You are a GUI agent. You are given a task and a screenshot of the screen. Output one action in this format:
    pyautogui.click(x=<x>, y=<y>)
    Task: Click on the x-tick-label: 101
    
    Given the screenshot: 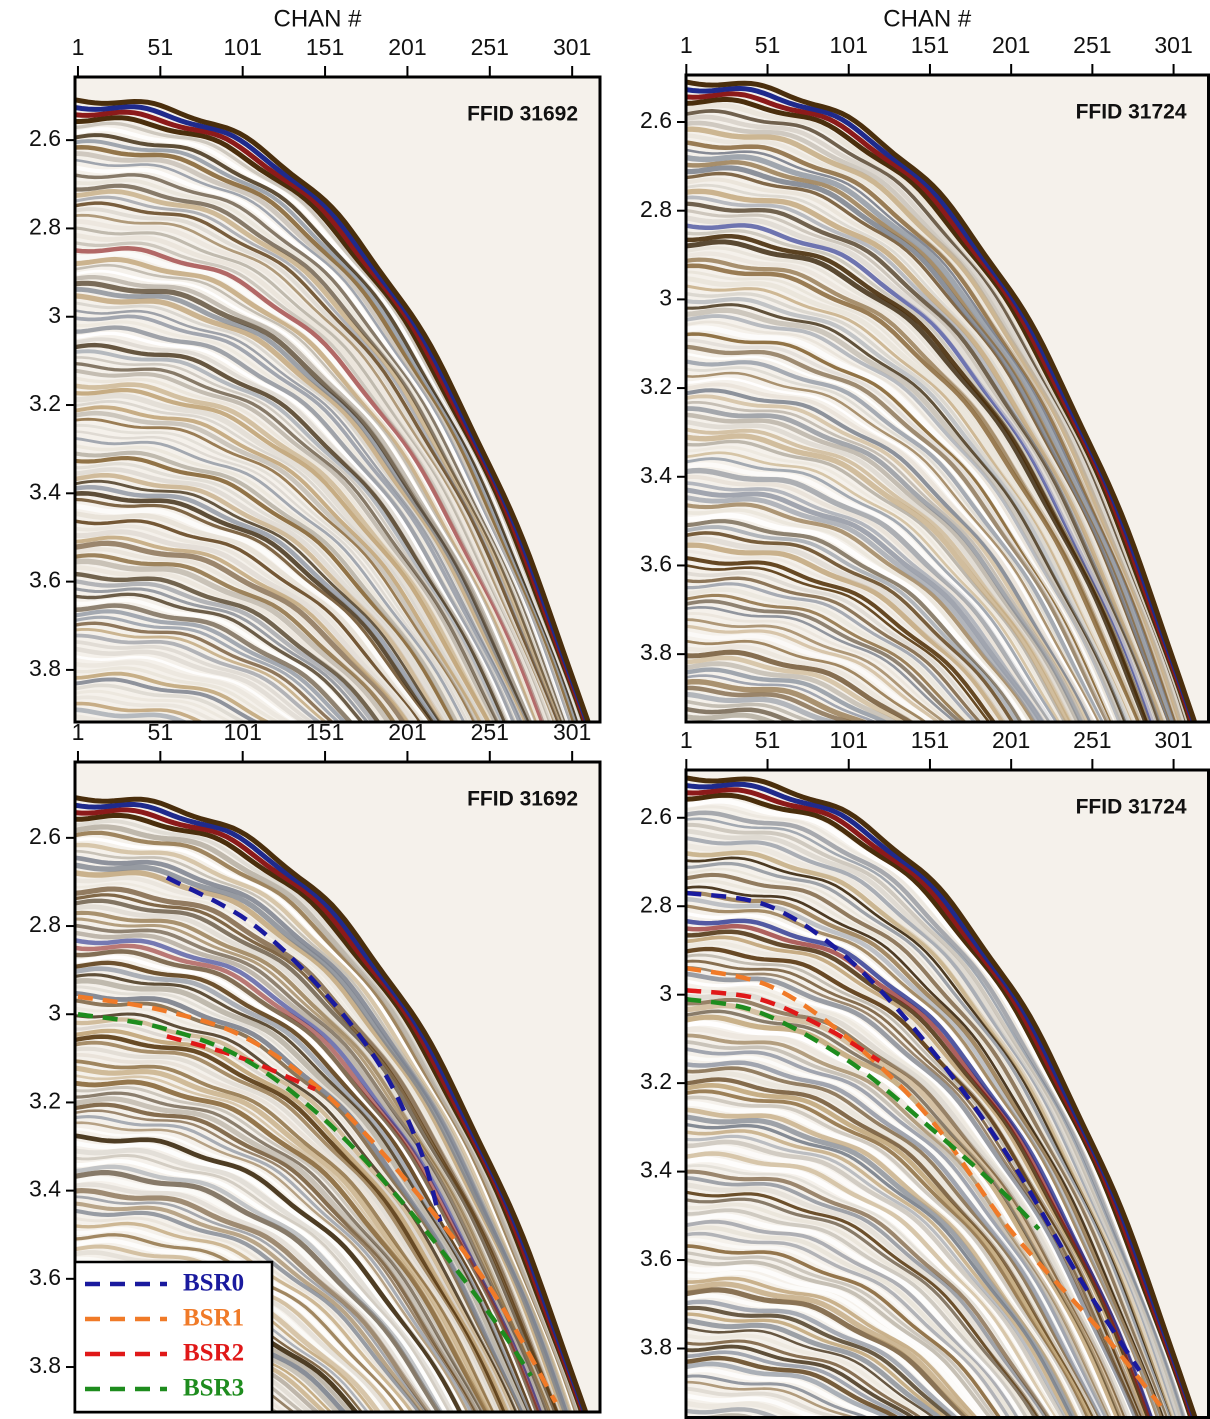 What is the action you would take?
    pyautogui.click(x=849, y=45)
    